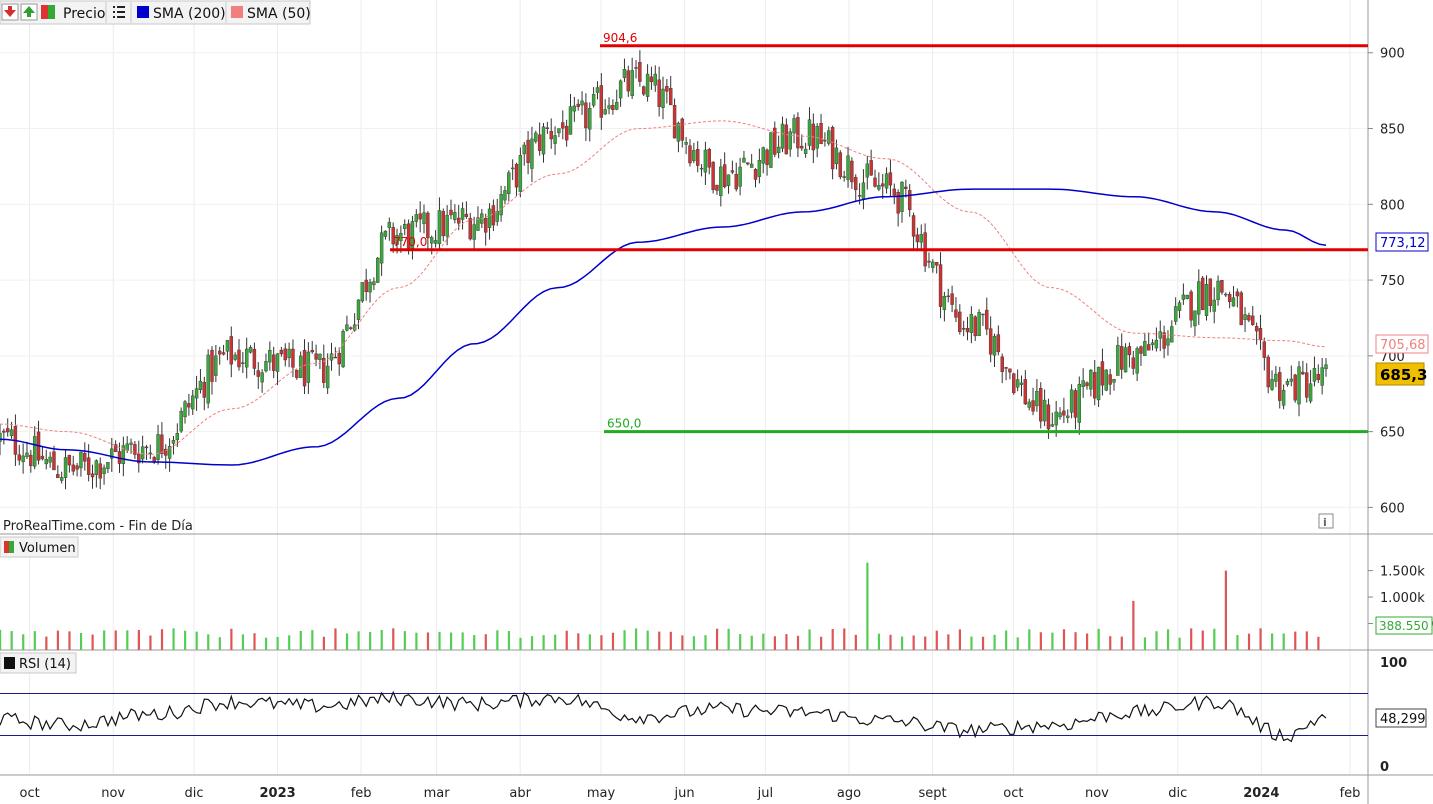 This screenshot has height=804, width=1433. Describe the element at coordinates (1097, 793) in the screenshot. I see `x-tick-label: nov` at that location.